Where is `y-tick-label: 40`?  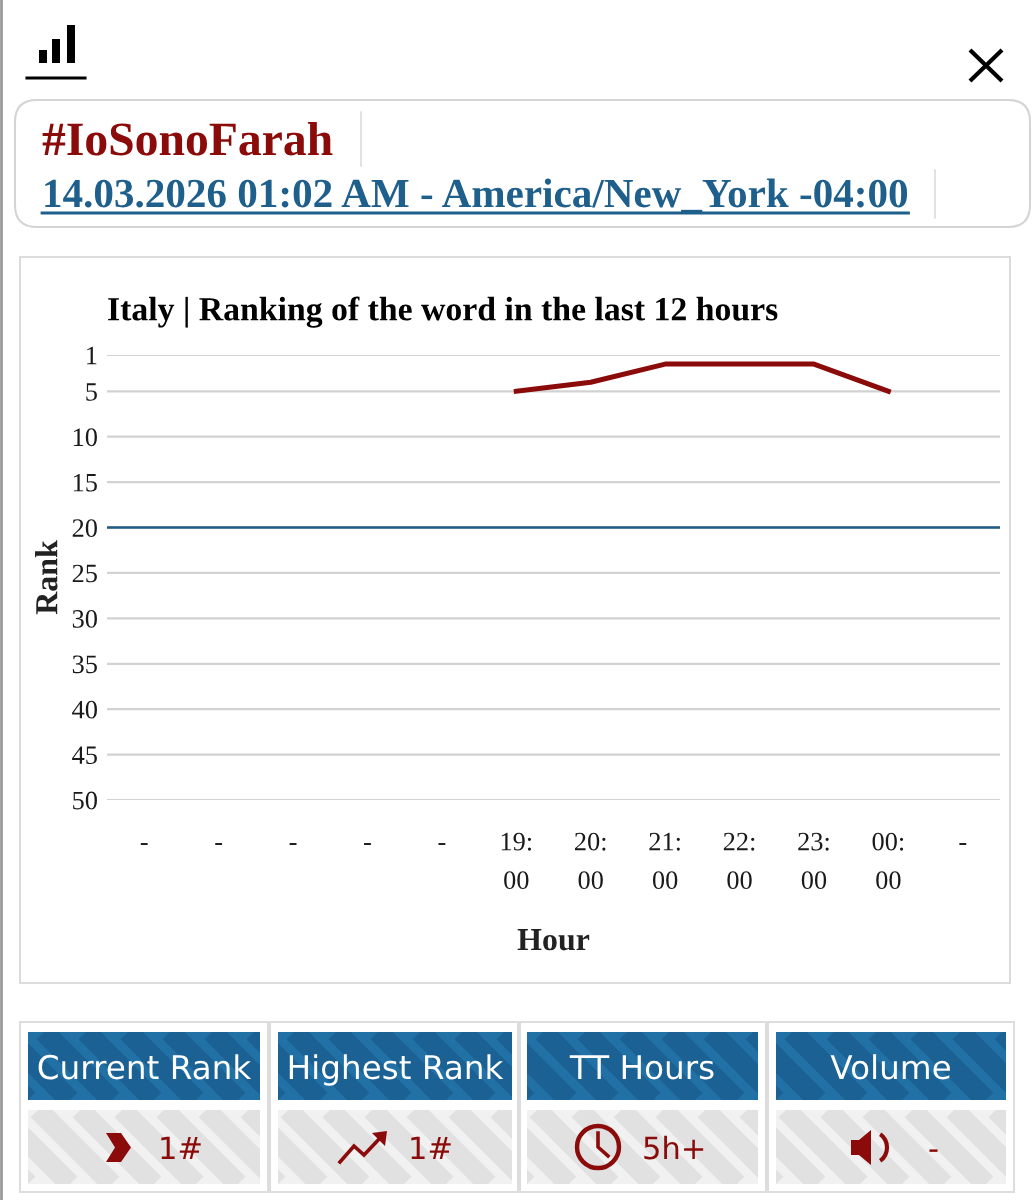 y-tick-label: 40 is located at coordinates (84, 709).